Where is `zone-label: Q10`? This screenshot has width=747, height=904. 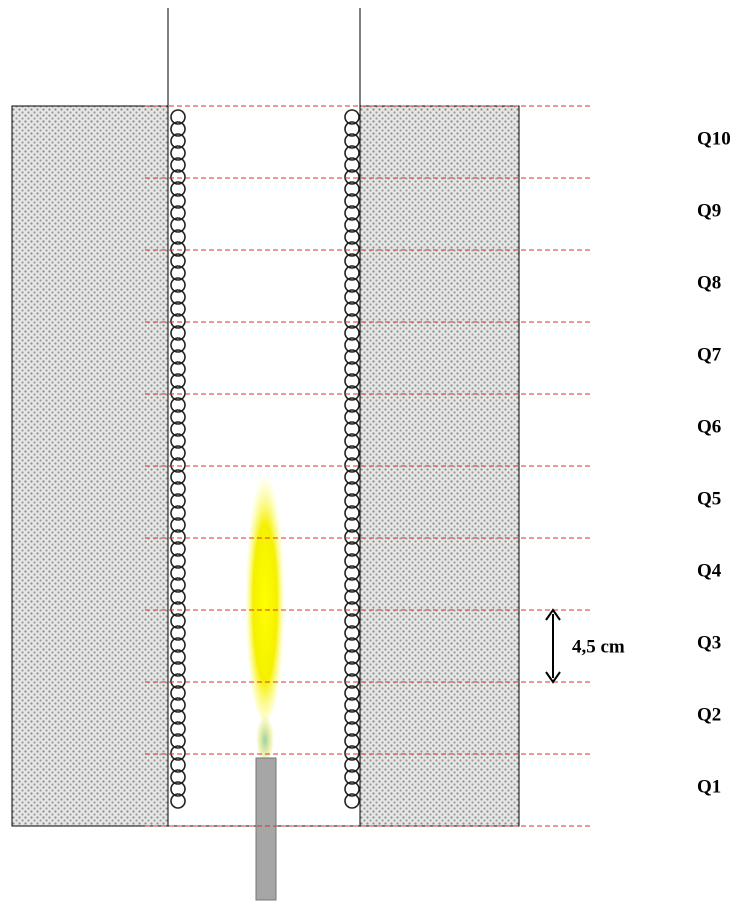 zone-label: Q10 is located at coordinates (714, 138).